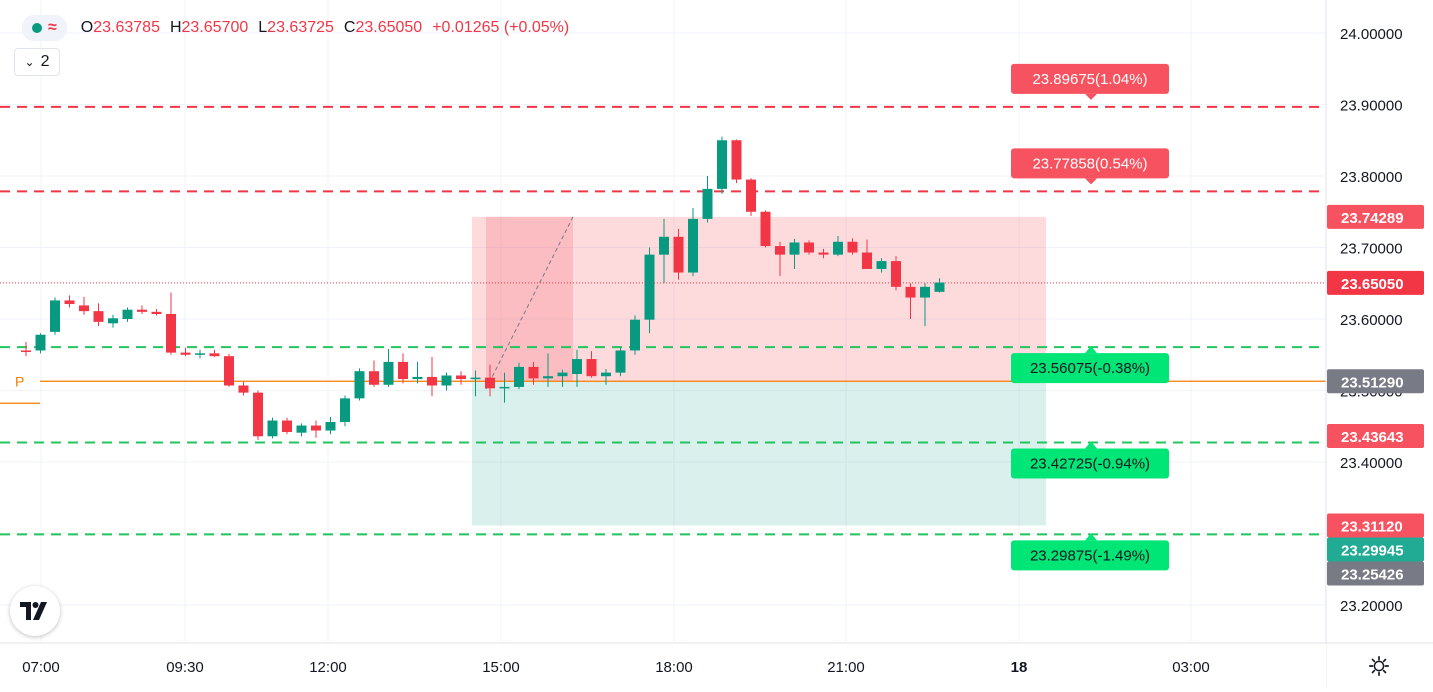  I want to click on price-axis-badge: 23.43643, so click(1375, 435).